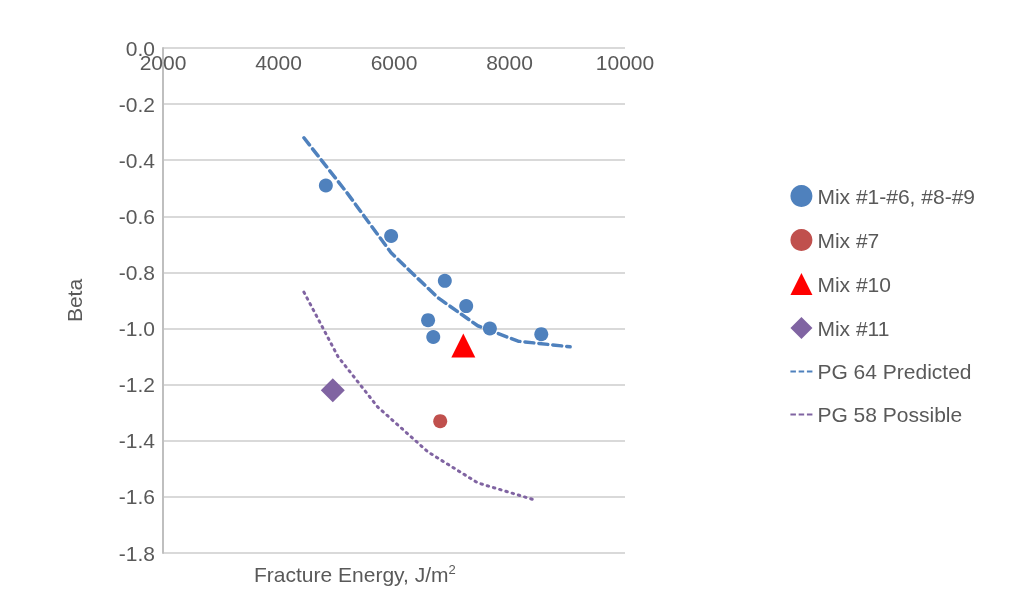 Image resolution: width=1010 pixels, height=610 pixels. I want to click on y-tick-label: -1.4, so click(137, 441).